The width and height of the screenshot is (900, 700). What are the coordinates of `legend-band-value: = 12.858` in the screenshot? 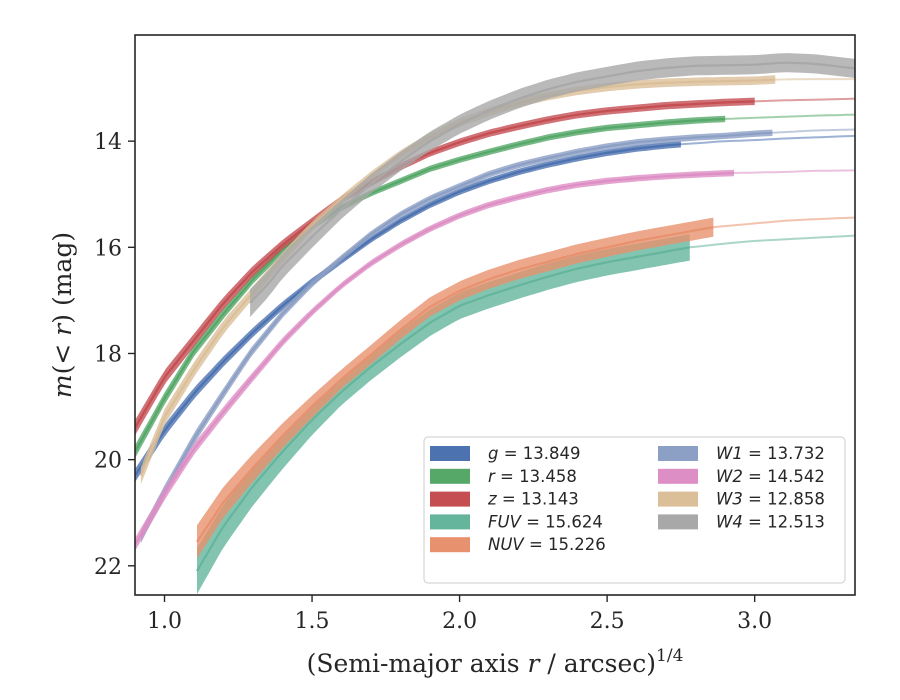 It's located at (784, 499).